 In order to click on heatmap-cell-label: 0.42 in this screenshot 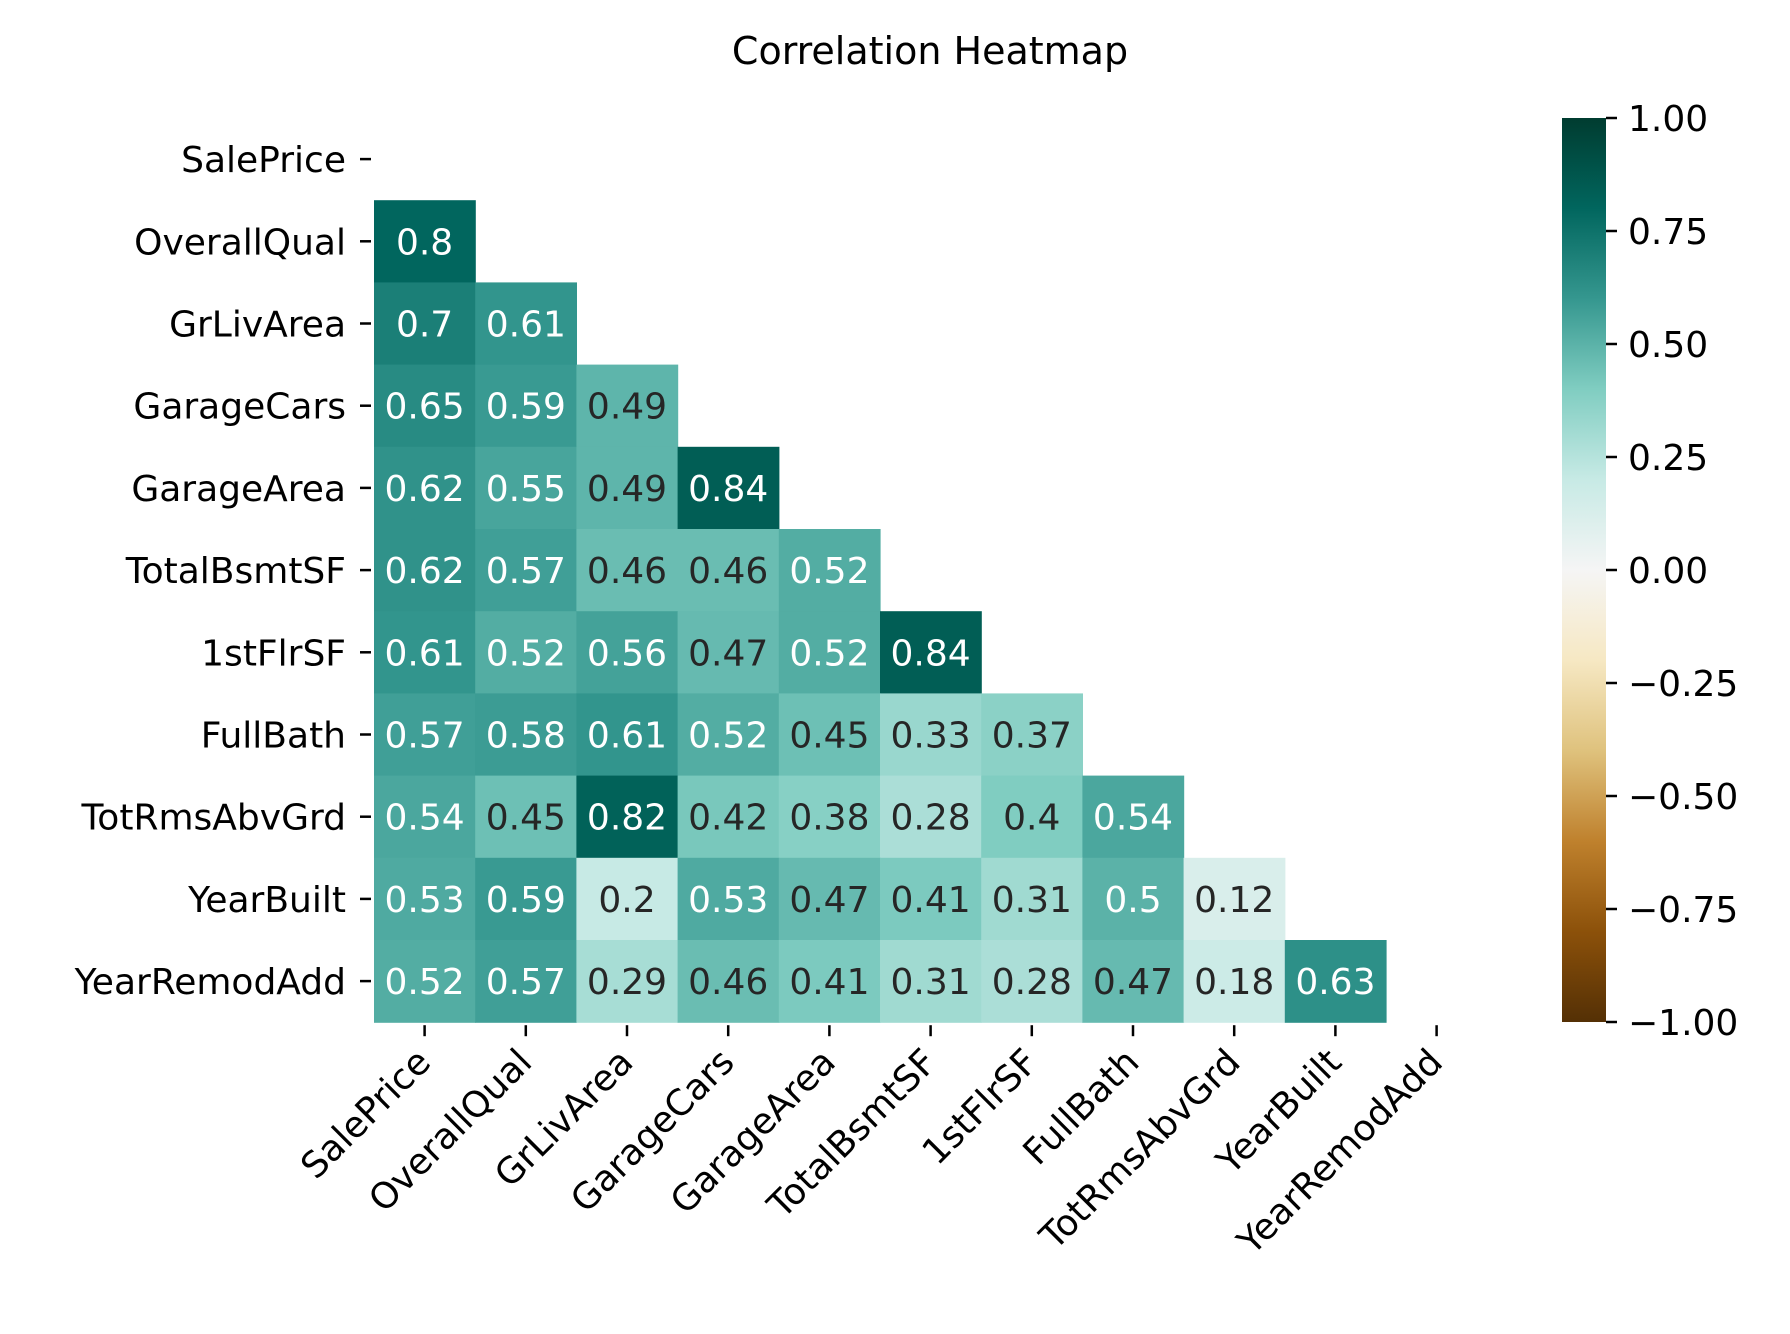, I will do `click(728, 818)`.